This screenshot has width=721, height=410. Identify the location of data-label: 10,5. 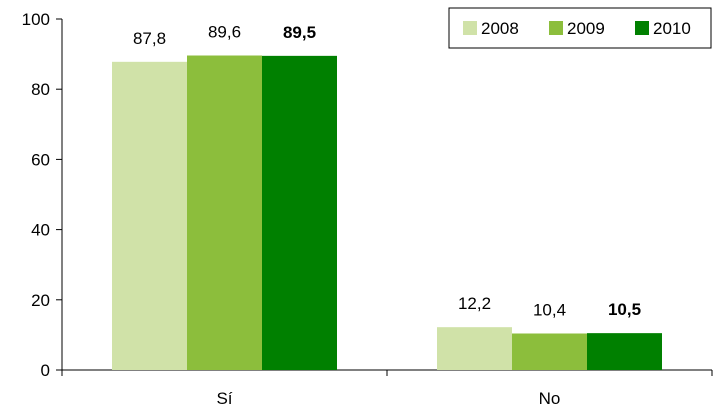
(624, 309).